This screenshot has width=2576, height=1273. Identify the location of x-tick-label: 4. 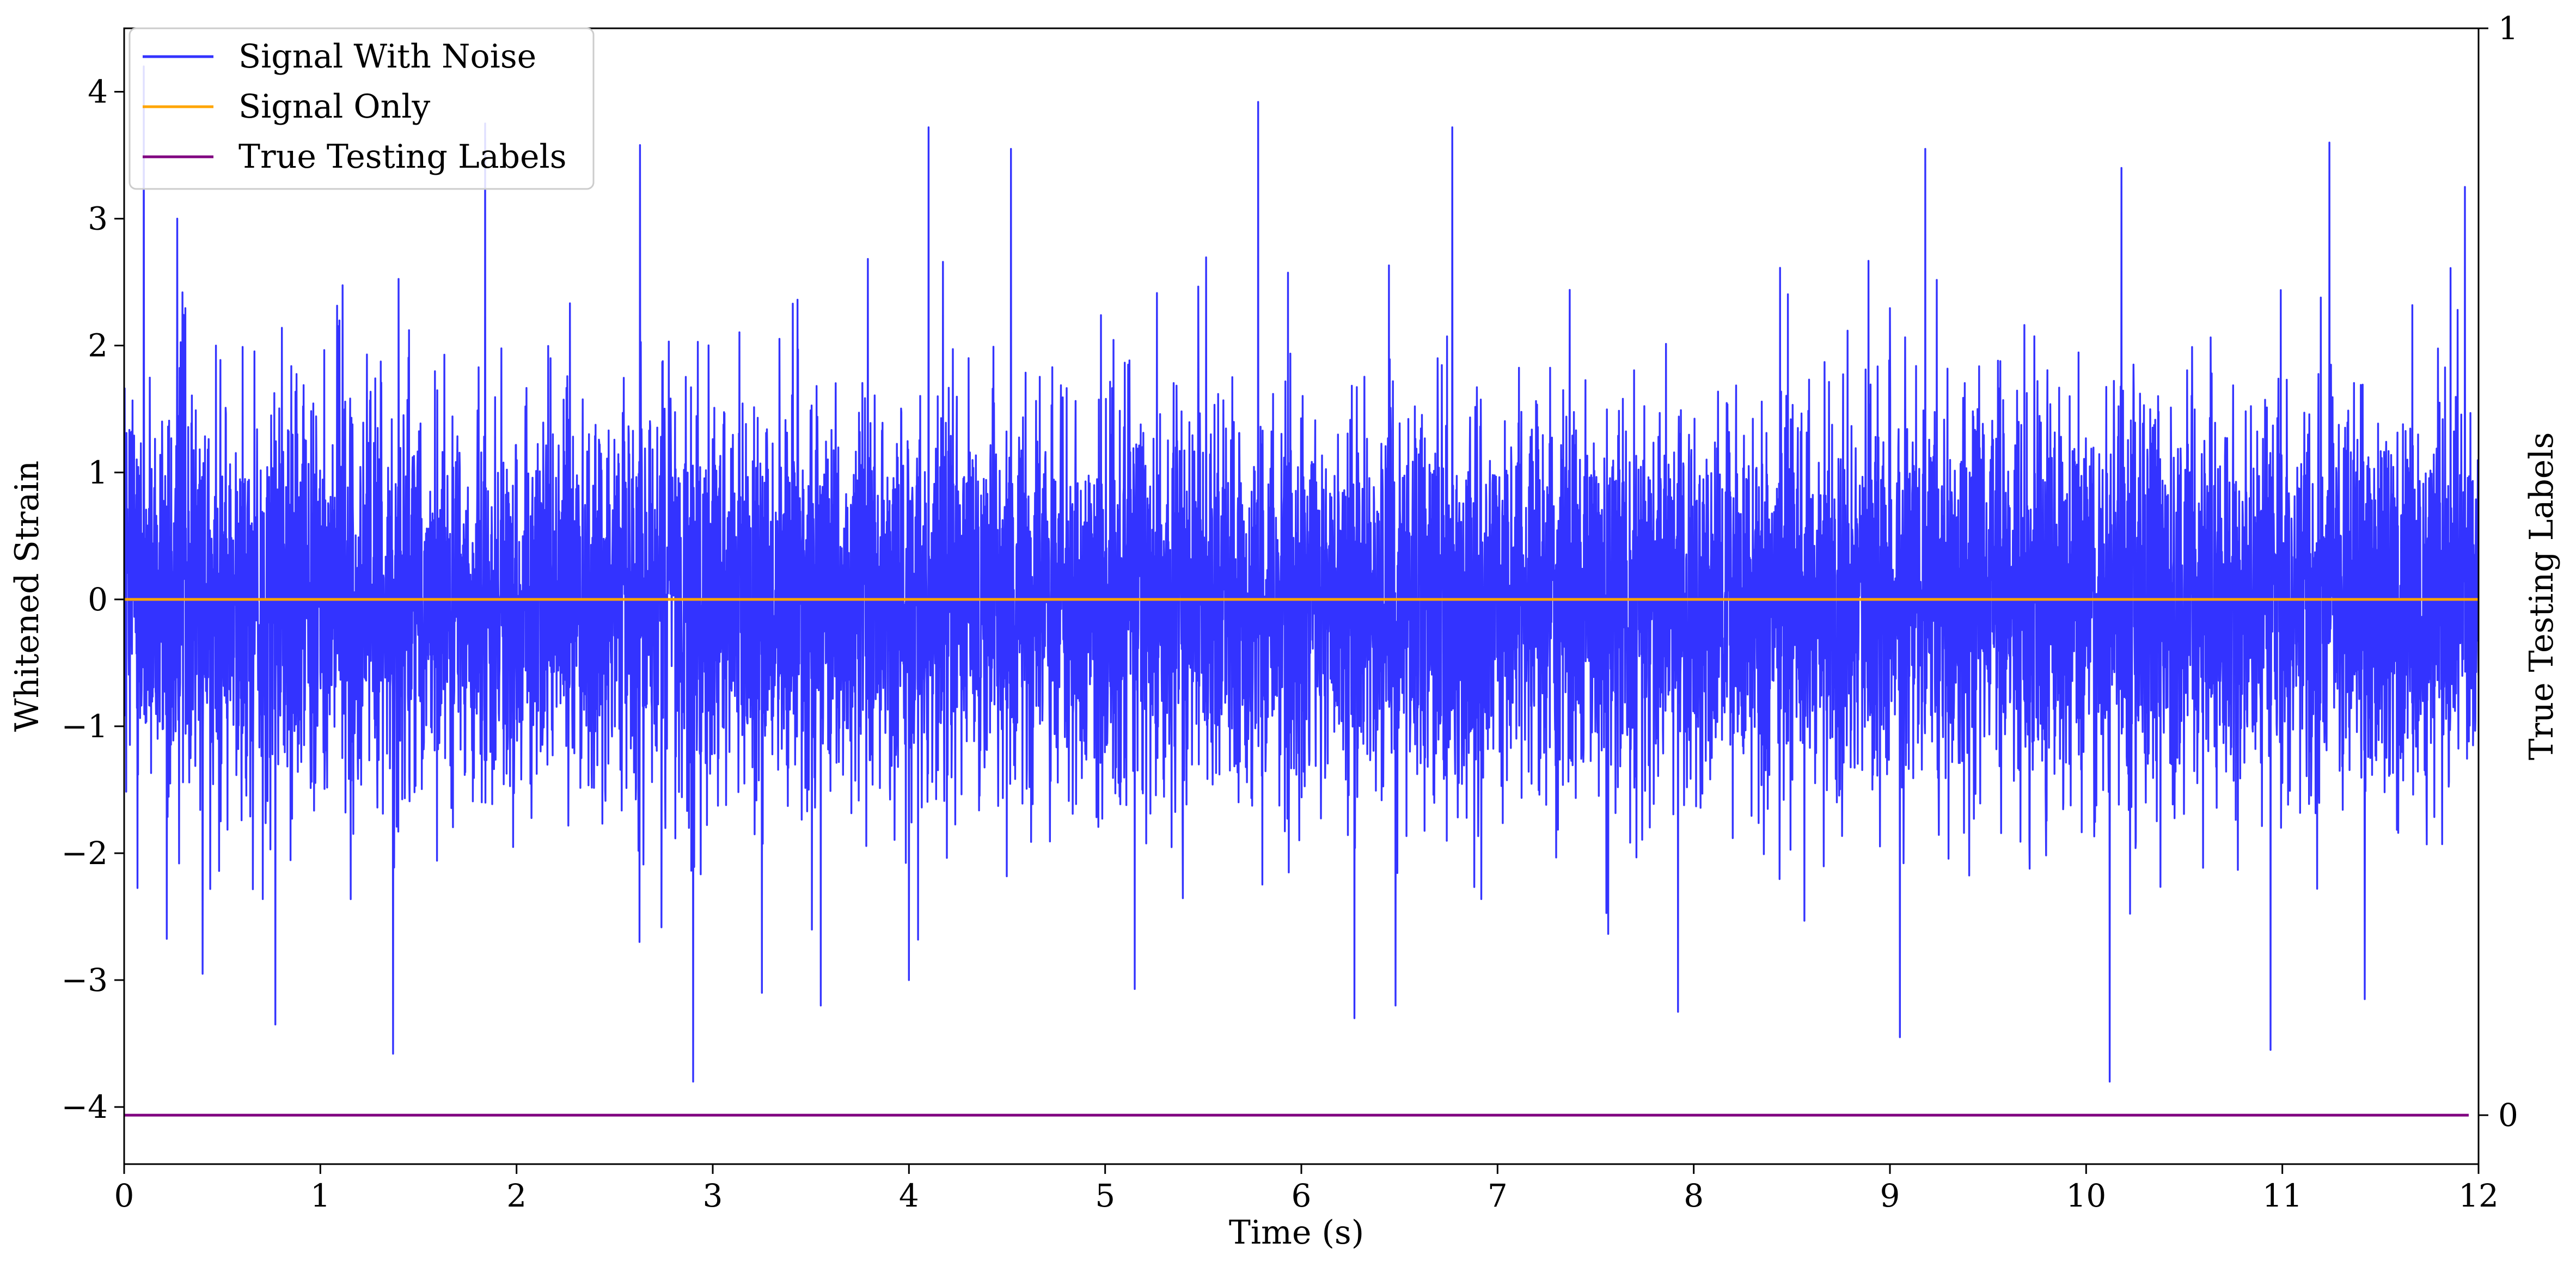
(909, 1196).